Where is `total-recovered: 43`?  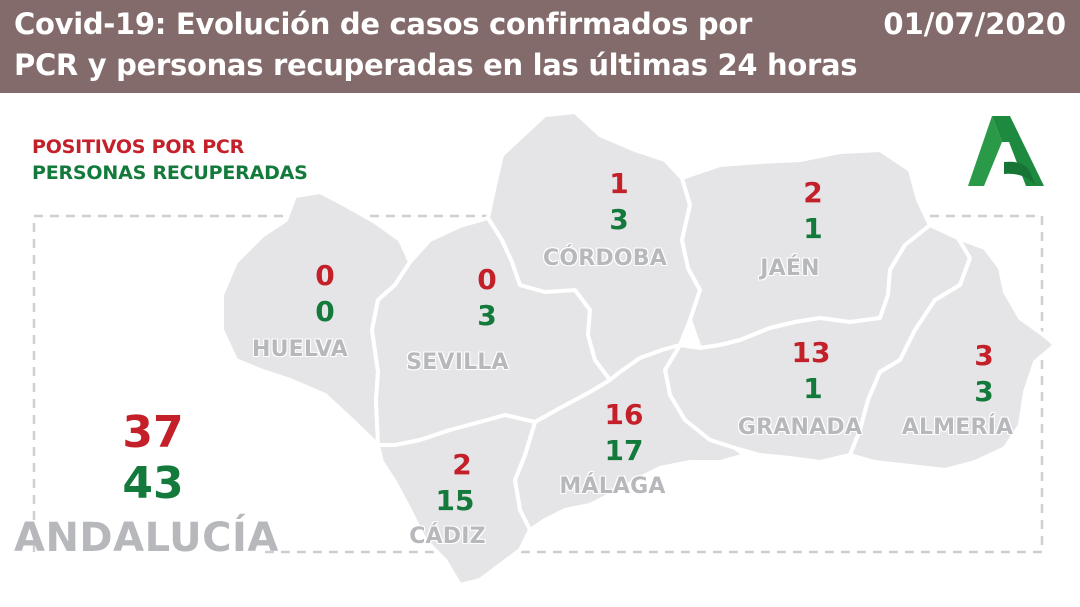
total-recovered: 43 is located at coordinates (153, 483).